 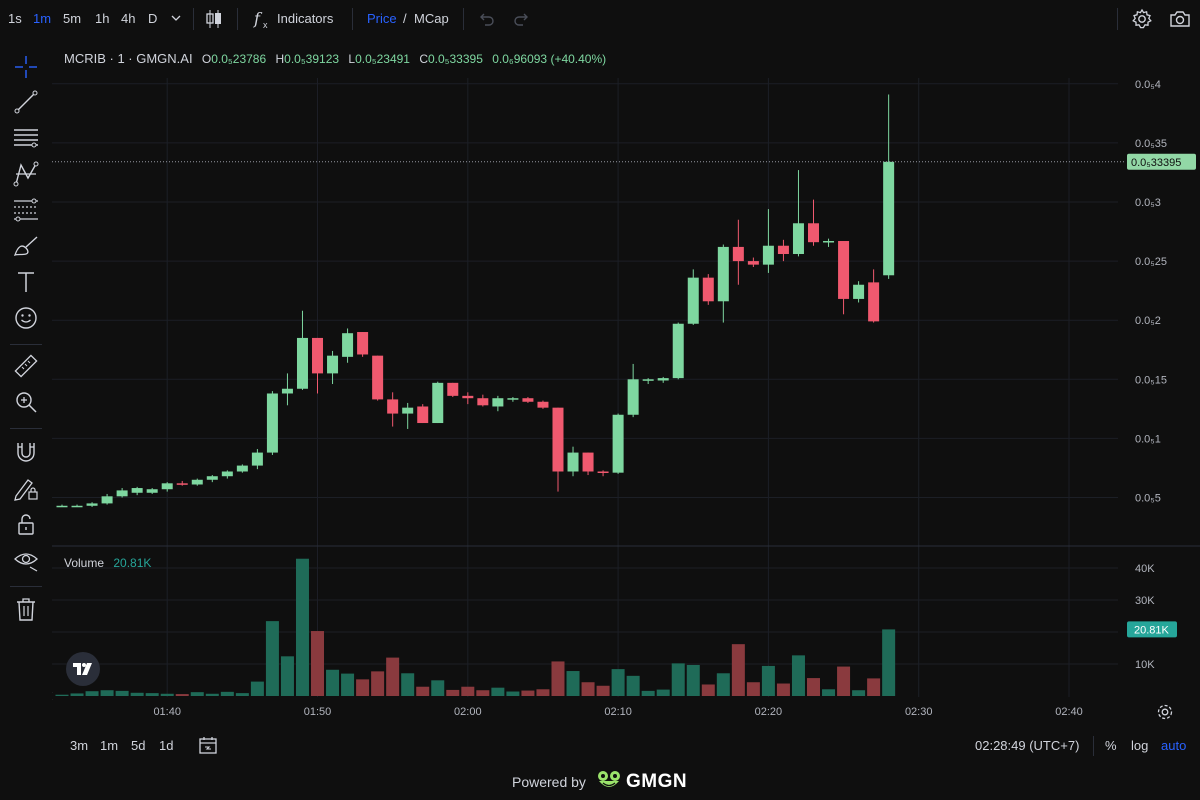 I want to click on zoom-in-icon, so click(x=26, y=402).